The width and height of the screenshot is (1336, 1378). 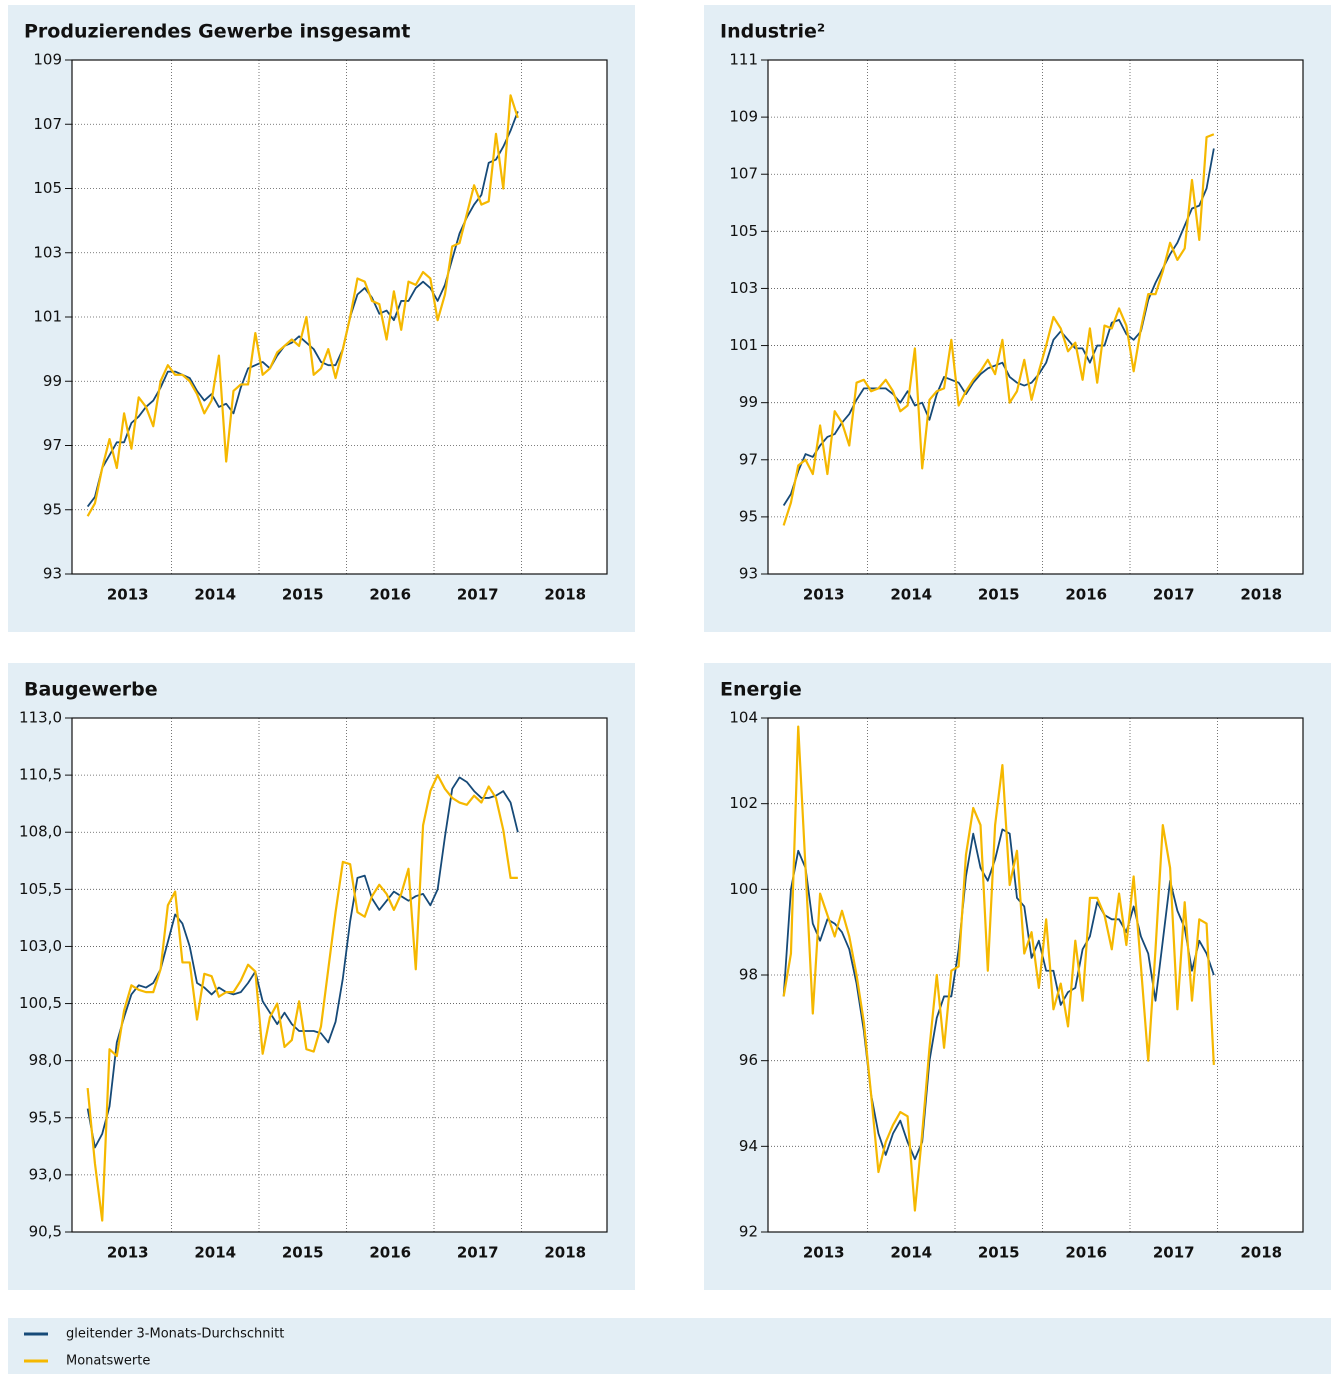 What do you see at coordinates (217, 32) in the screenshot?
I see `chart-title: Produzierendes Gewerbe insgesamt` at bounding box center [217, 32].